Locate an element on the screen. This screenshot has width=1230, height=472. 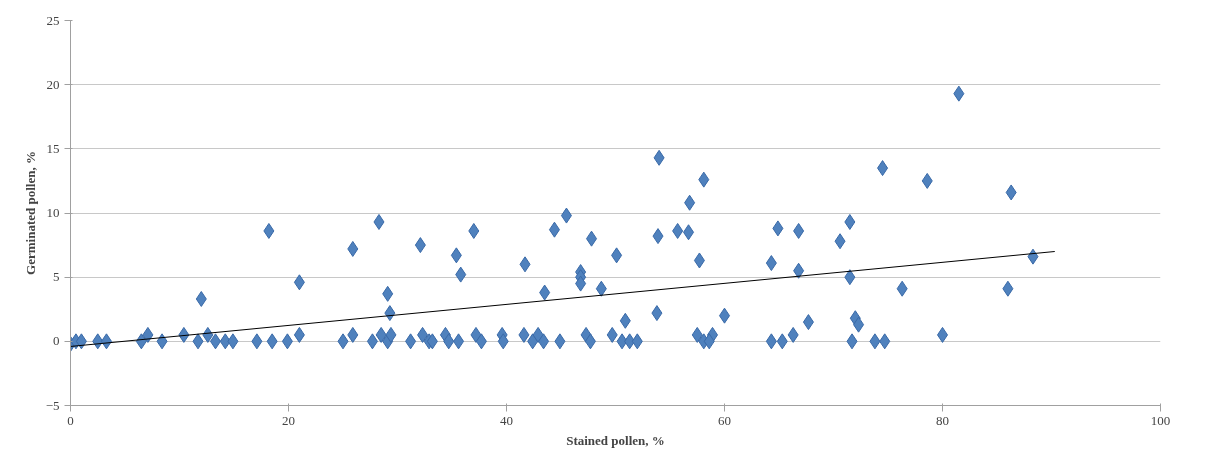
x-tick-label: 100 is located at coordinates (1160, 420).